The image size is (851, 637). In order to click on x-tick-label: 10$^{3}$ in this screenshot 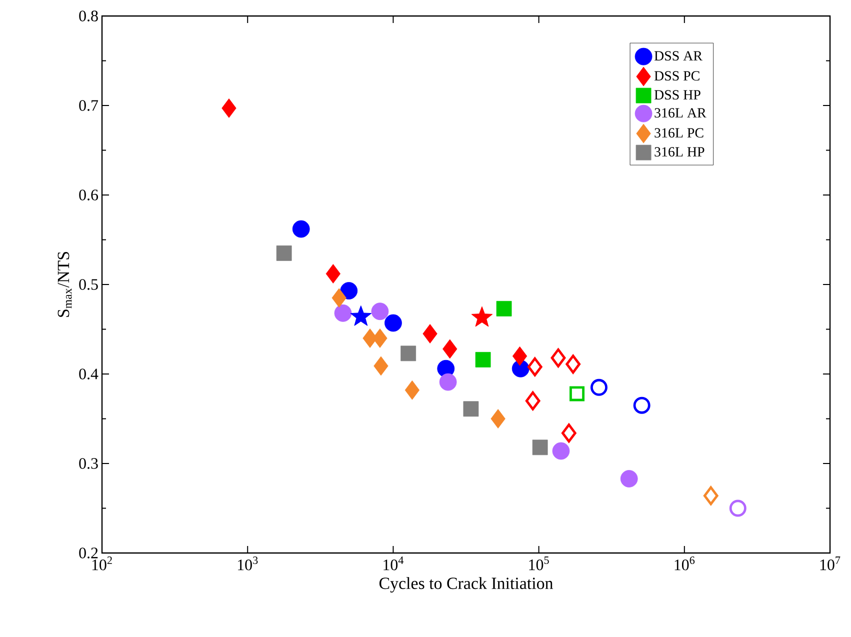, I will do `click(248, 563)`.